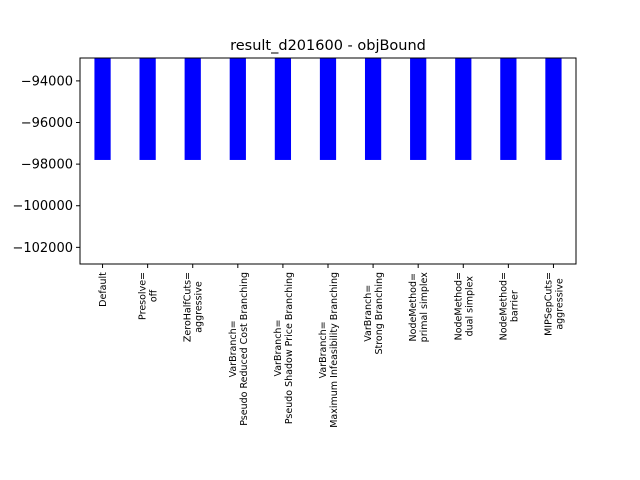  Describe the element at coordinates (42, 248) in the screenshot. I see `y-tick-label: −102000` at that location.